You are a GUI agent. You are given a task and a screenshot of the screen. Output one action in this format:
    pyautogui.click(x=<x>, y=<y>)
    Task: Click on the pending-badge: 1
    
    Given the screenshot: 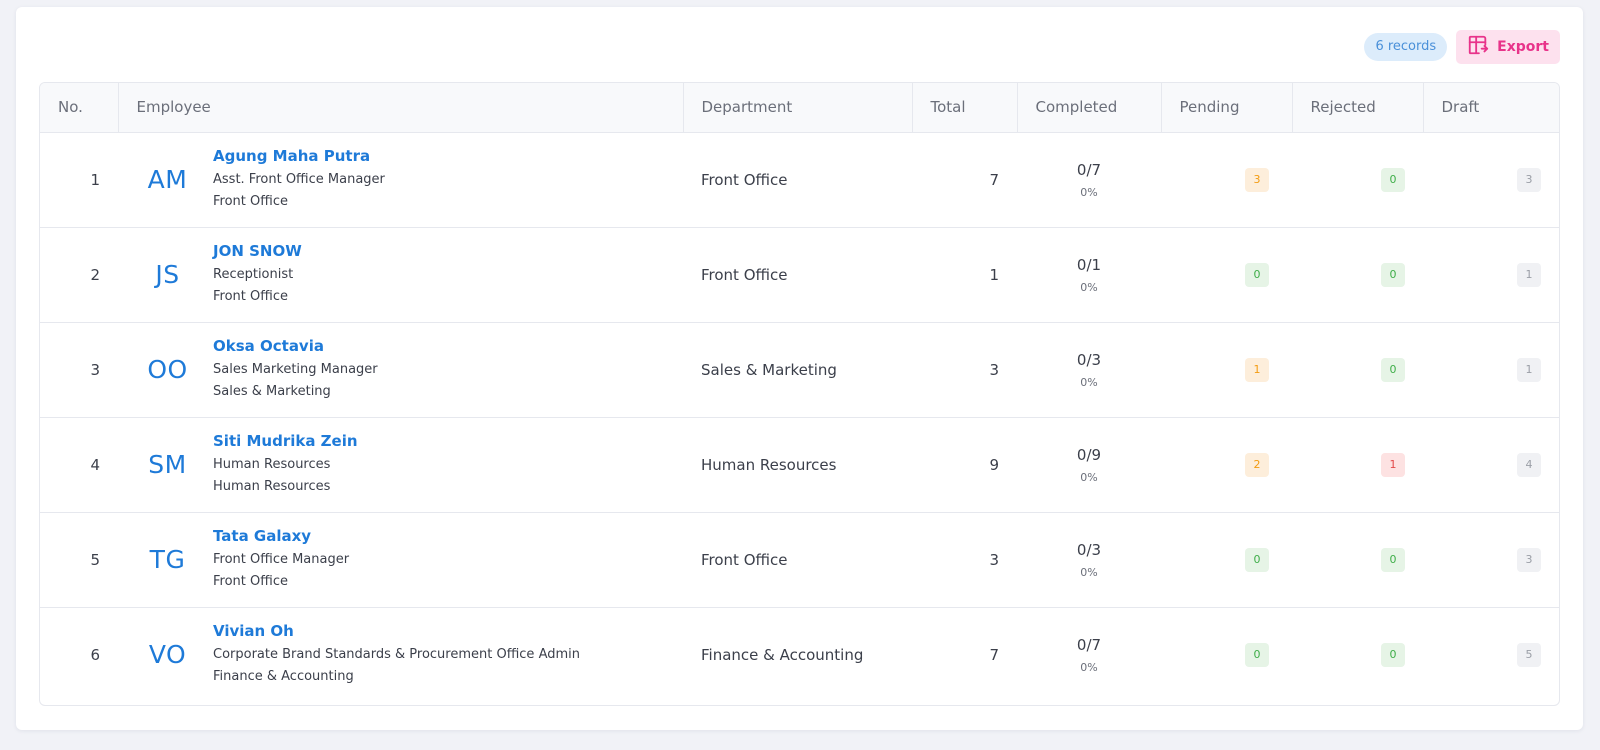 What is the action you would take?
    pyautogui.click(x=1257, y=369)
    